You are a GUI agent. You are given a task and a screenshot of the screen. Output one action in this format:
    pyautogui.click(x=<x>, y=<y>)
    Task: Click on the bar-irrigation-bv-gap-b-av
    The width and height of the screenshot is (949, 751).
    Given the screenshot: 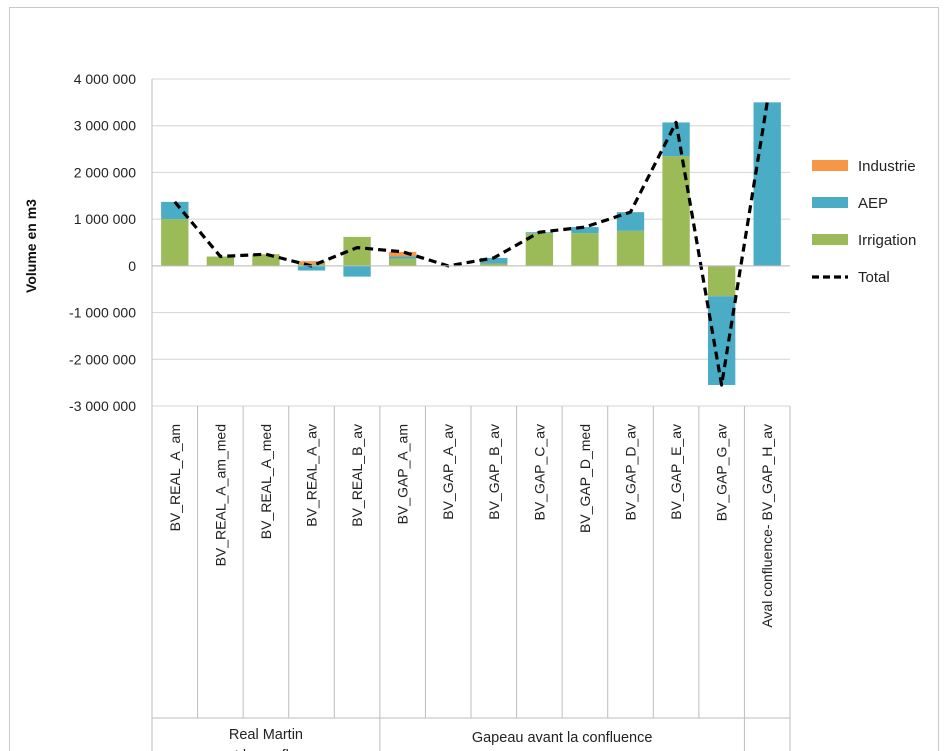 What is the action you would take?
    pyautogui.click(x=494, y=264)
    